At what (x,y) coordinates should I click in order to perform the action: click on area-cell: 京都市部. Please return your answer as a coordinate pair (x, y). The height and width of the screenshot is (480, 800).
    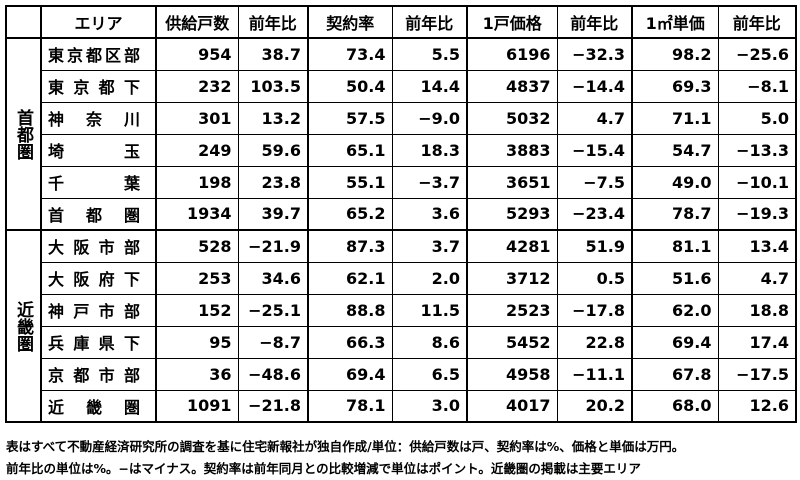
    Looking at the image, I should click on (98, 374).